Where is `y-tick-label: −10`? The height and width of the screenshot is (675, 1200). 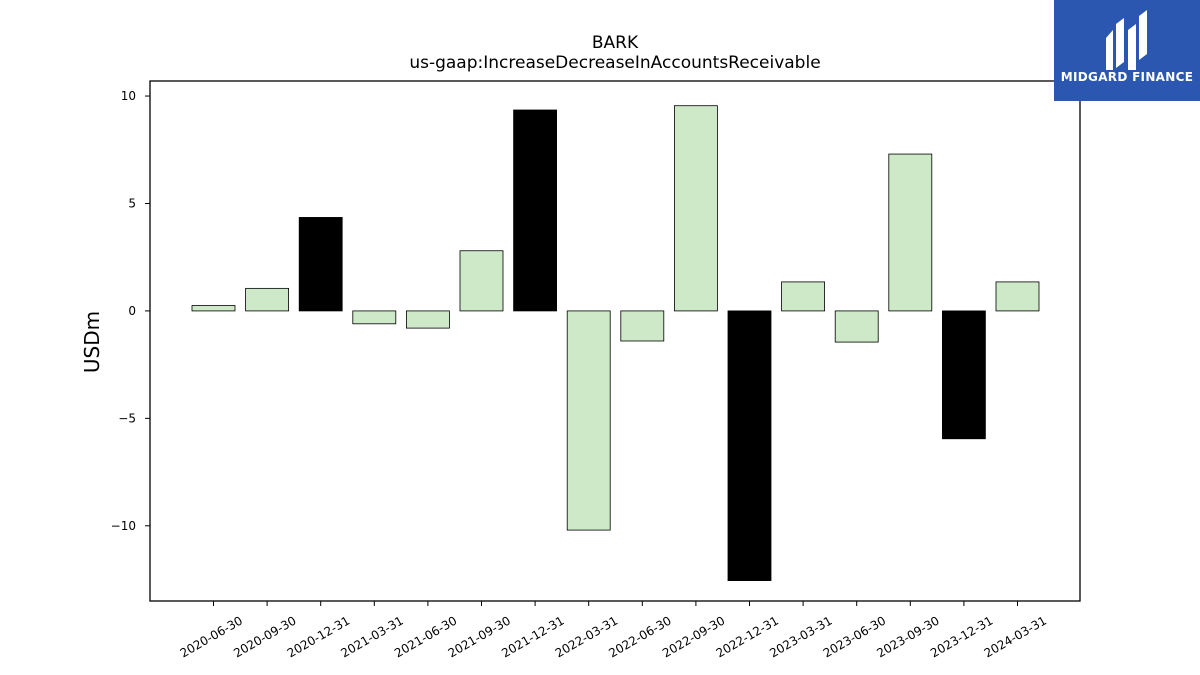 y-tick-label: −10 is located at coordinates (123, 526).